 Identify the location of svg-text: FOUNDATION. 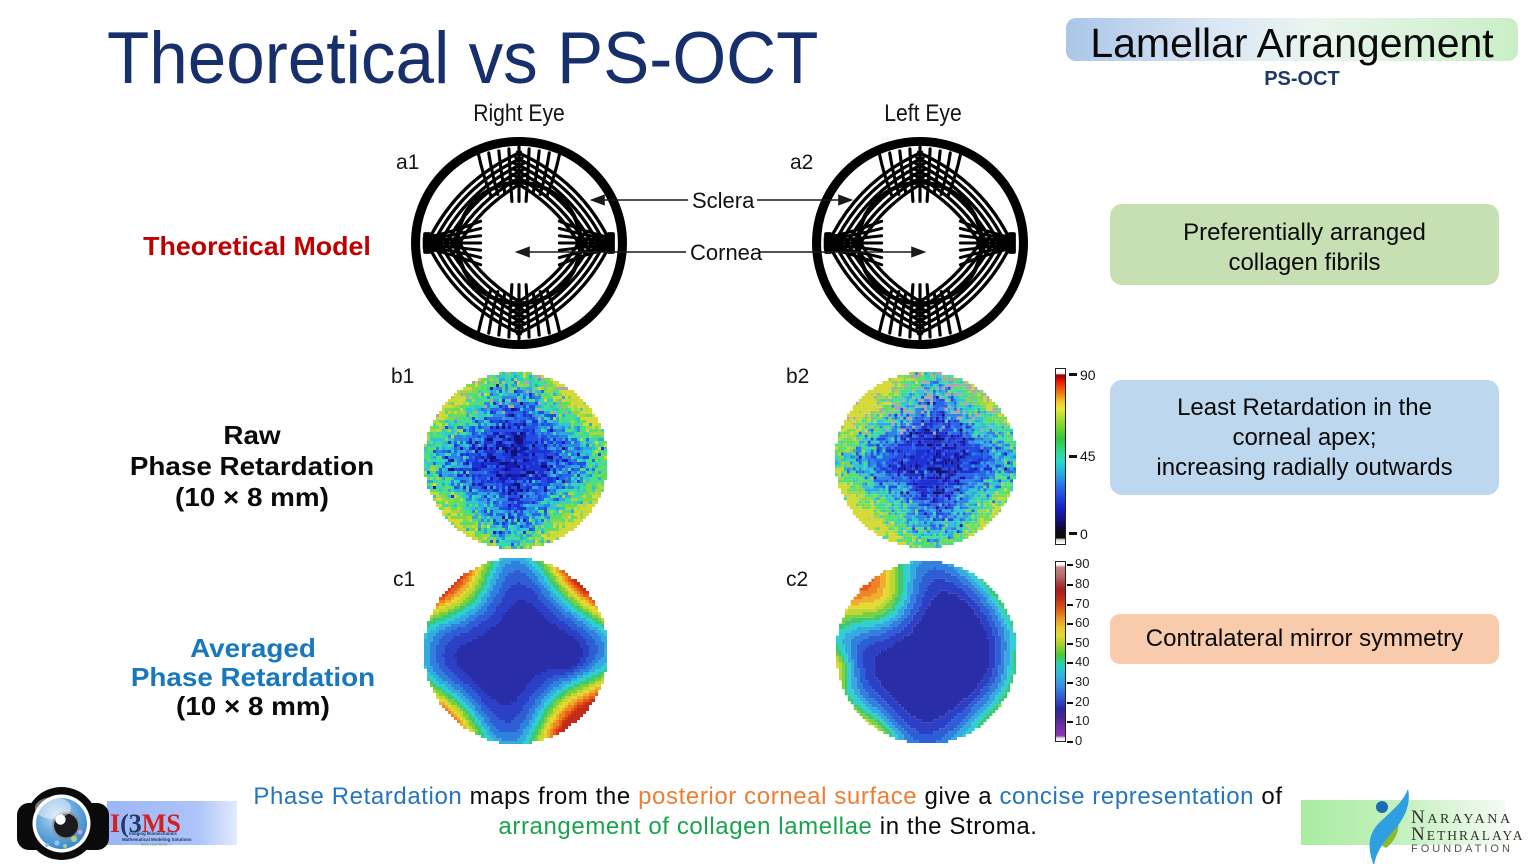
(1462, 849).